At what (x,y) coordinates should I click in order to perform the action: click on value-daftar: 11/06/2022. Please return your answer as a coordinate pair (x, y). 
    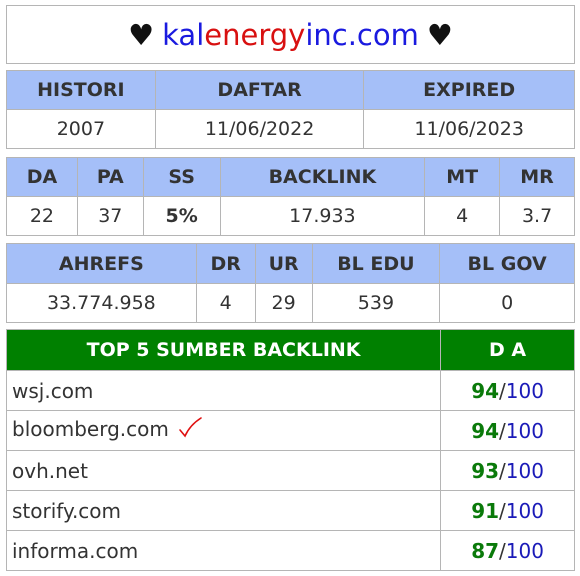
    Looking at the image, I should click on (259, 129).